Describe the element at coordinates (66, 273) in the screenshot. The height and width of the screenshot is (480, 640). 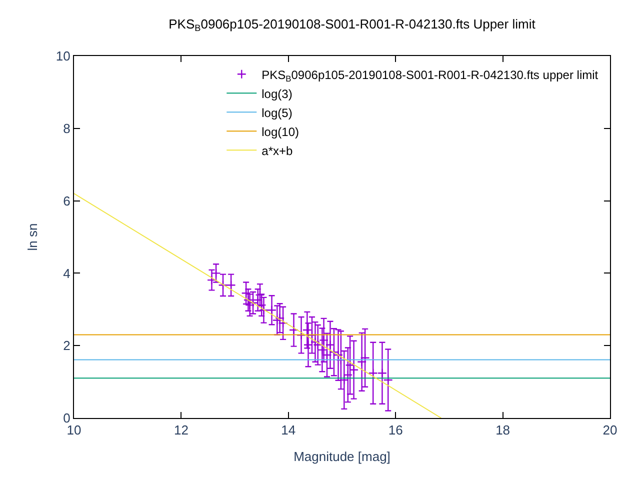
I see `y-tick-label: 4` at that location.